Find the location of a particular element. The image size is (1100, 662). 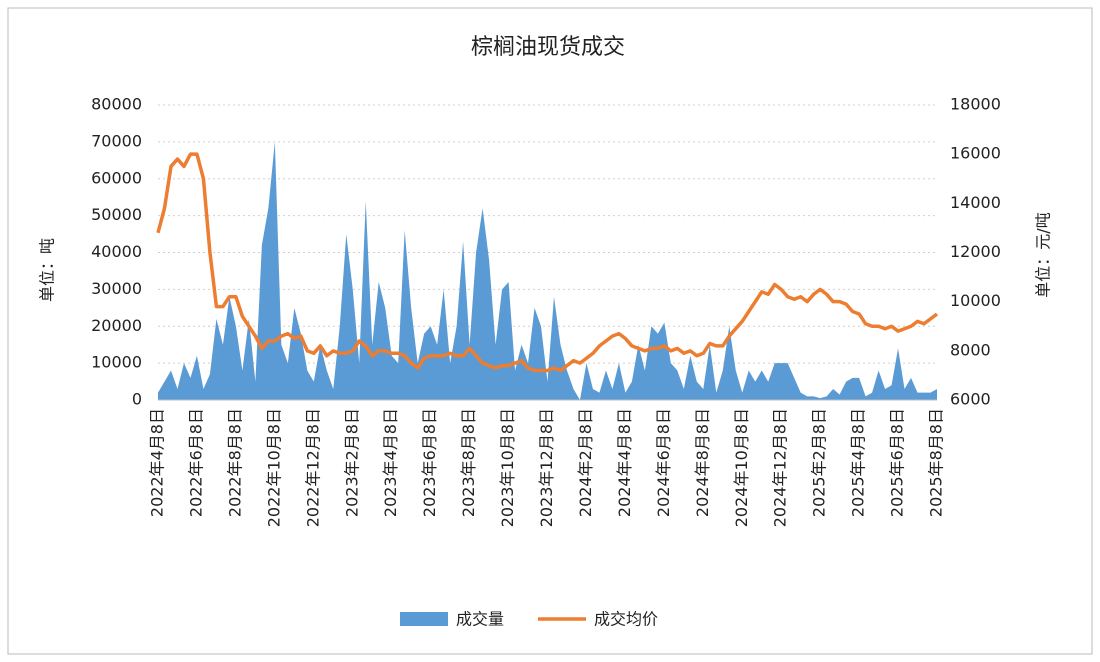

x-tick-label: 2022年8月8日 is located at coordinates (234, 462).